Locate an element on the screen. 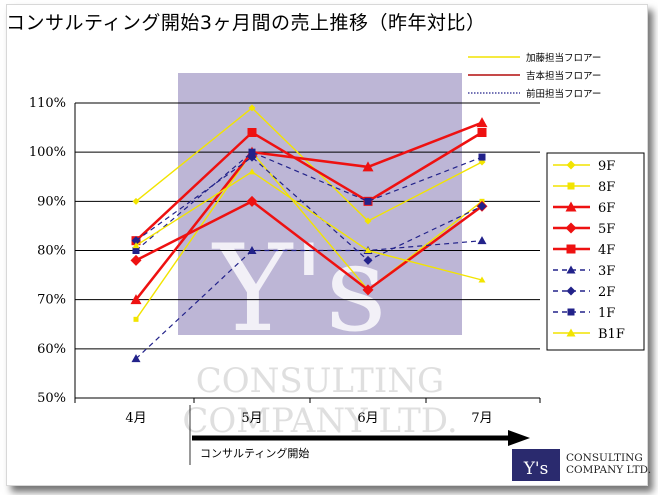 The width and height of the screenshot is (658, 495). watermark-line2: COMPANY LTD. is located at coordinates (319, 421).